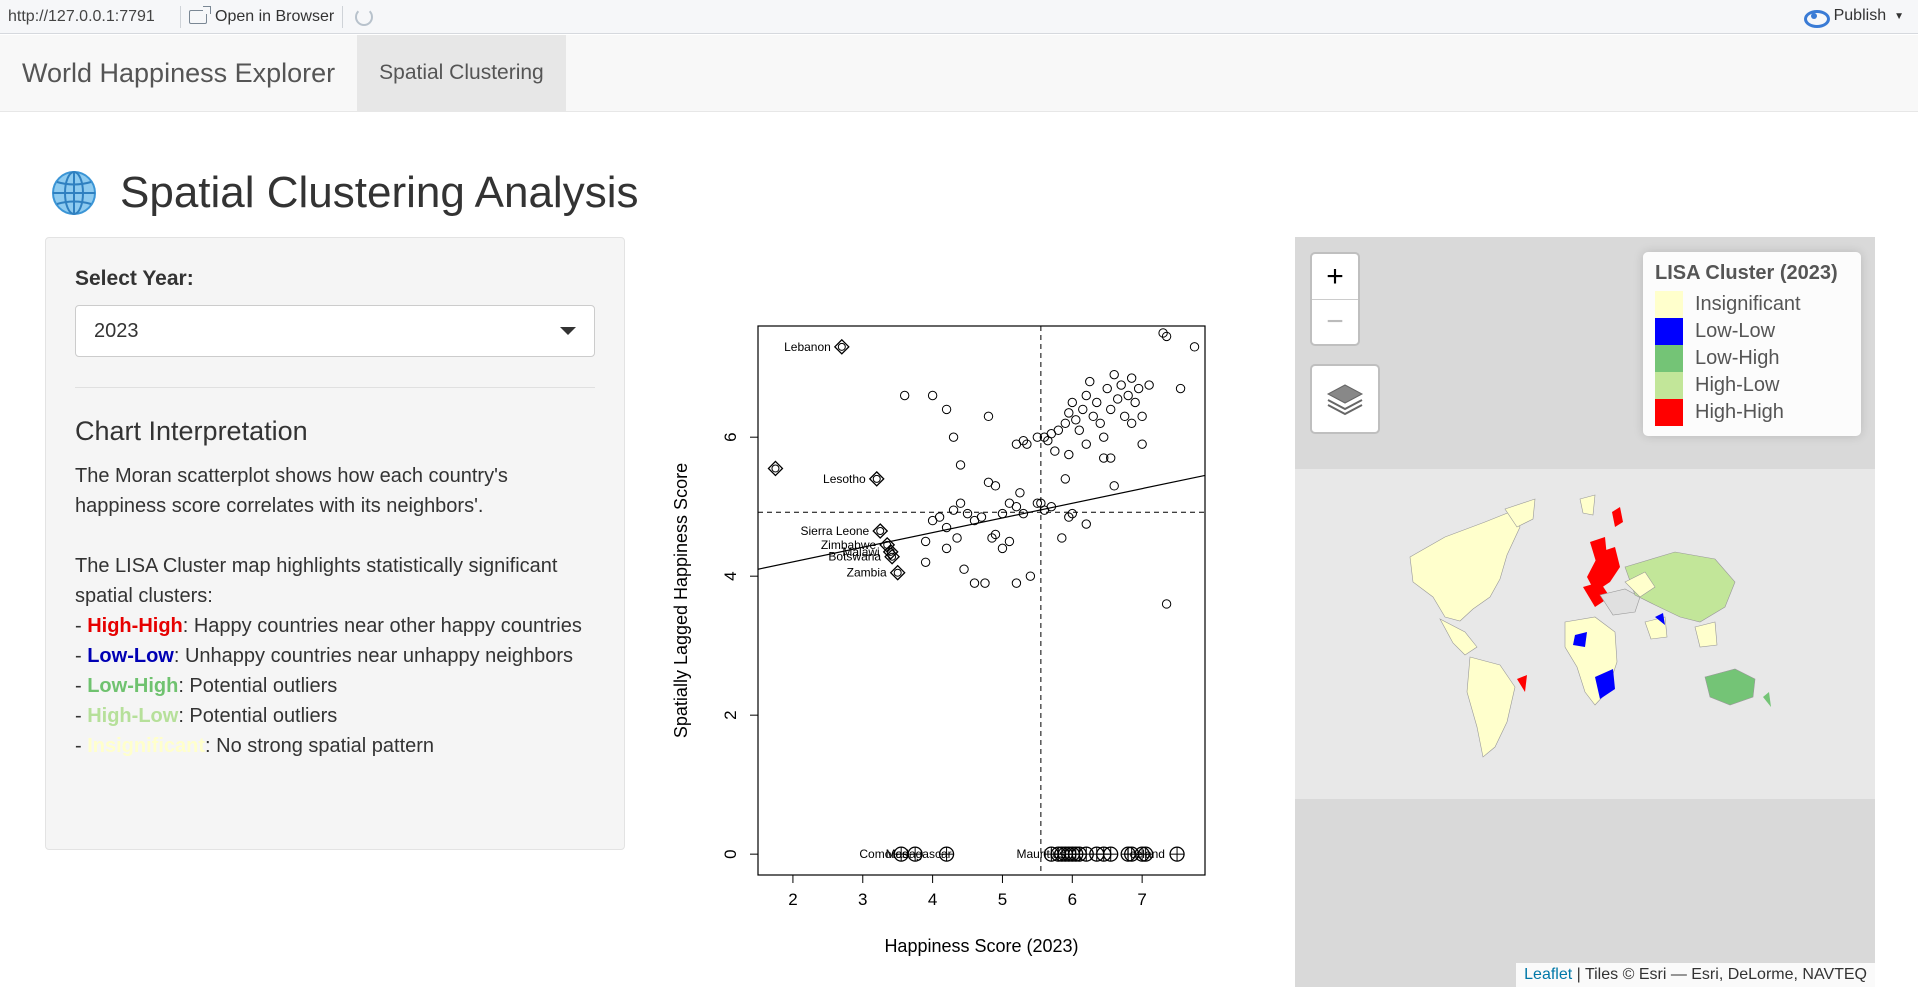 Image resolution: width=1918 pixels, height=996 pixels. I want to click on list-item: - Low-High: Potential outliers, so click(206, 686).